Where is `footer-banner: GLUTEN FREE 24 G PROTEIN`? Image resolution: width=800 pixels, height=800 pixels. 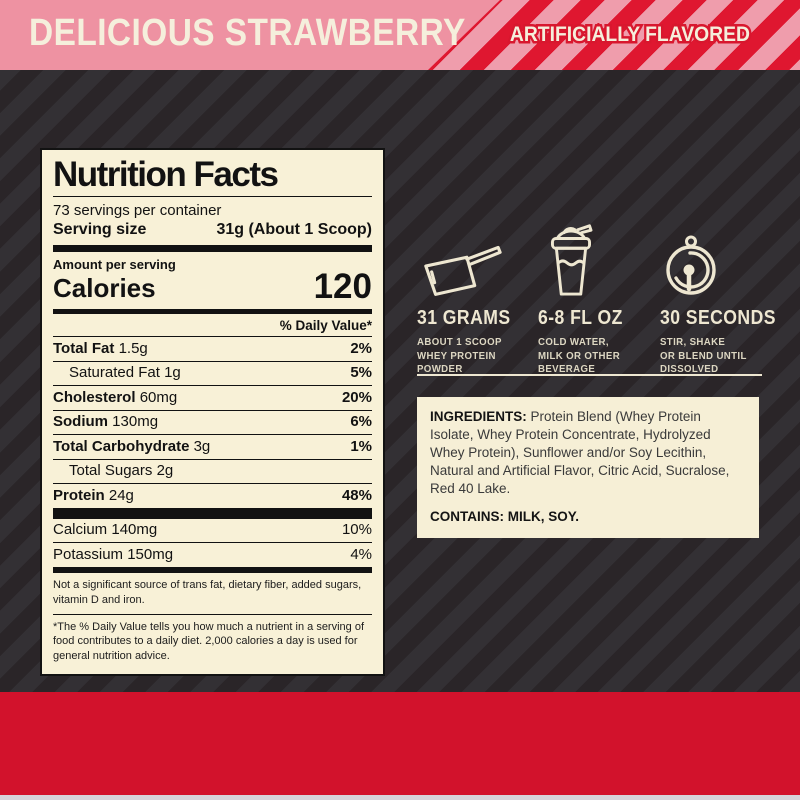 footer-banner: GLUTEN FREE 24 G PROTEIN is located at coordinates (400, 743).